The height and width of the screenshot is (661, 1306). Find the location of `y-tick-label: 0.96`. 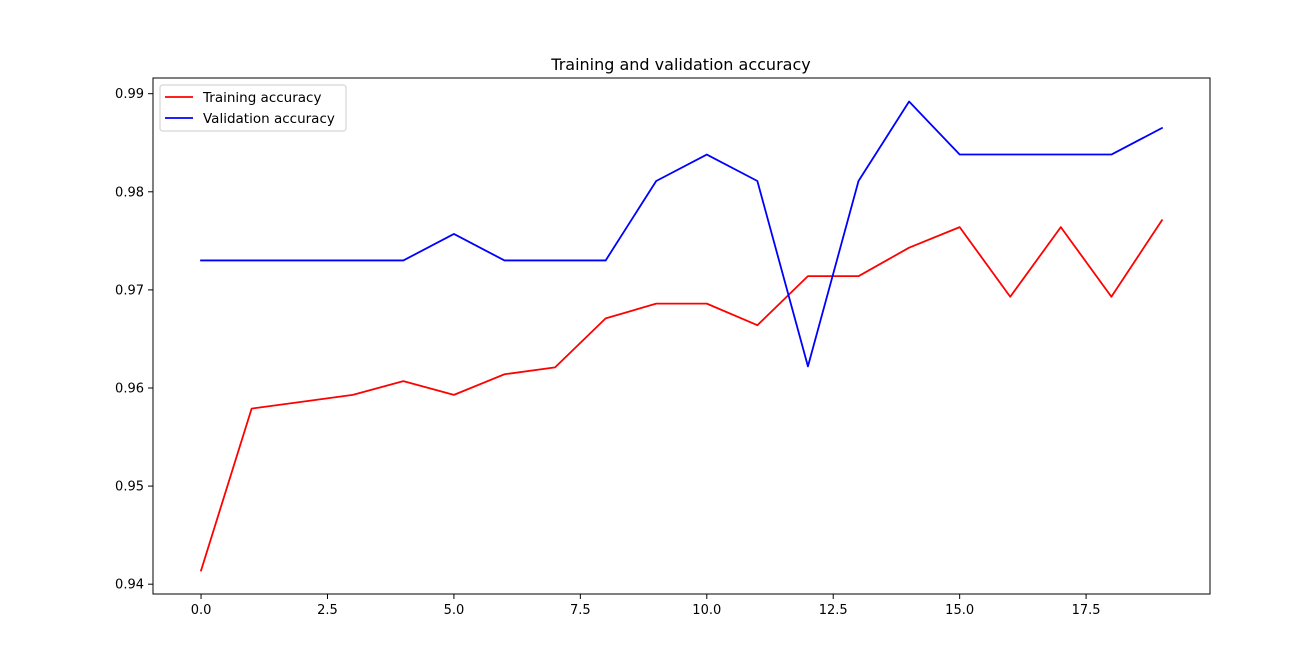

y-tick-label: 0.96 is located at coordinates (129, 388).